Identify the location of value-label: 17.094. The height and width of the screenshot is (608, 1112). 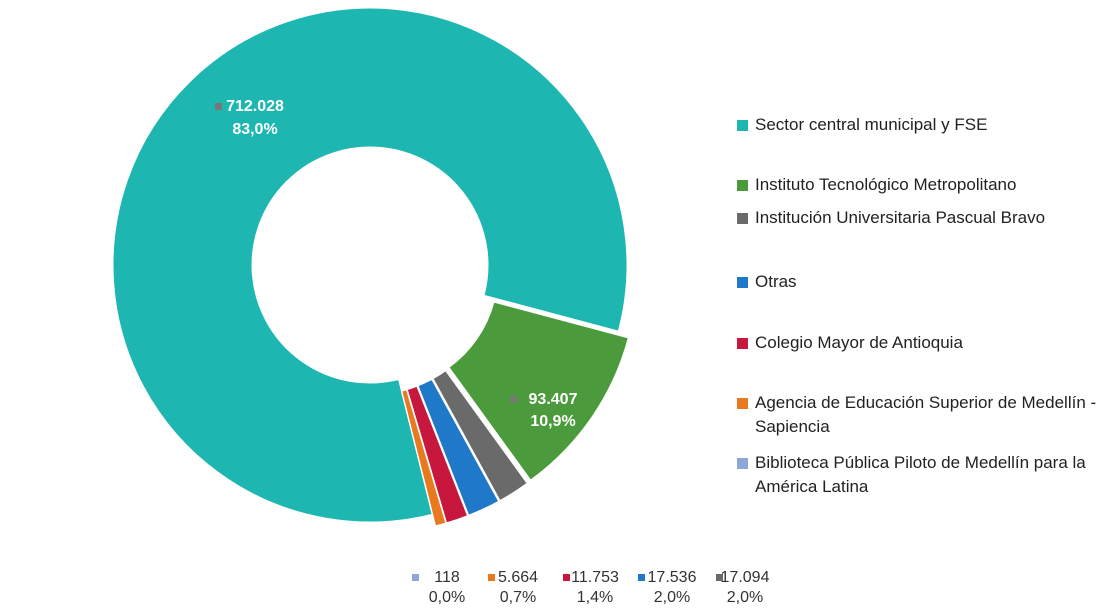
(745, 577).